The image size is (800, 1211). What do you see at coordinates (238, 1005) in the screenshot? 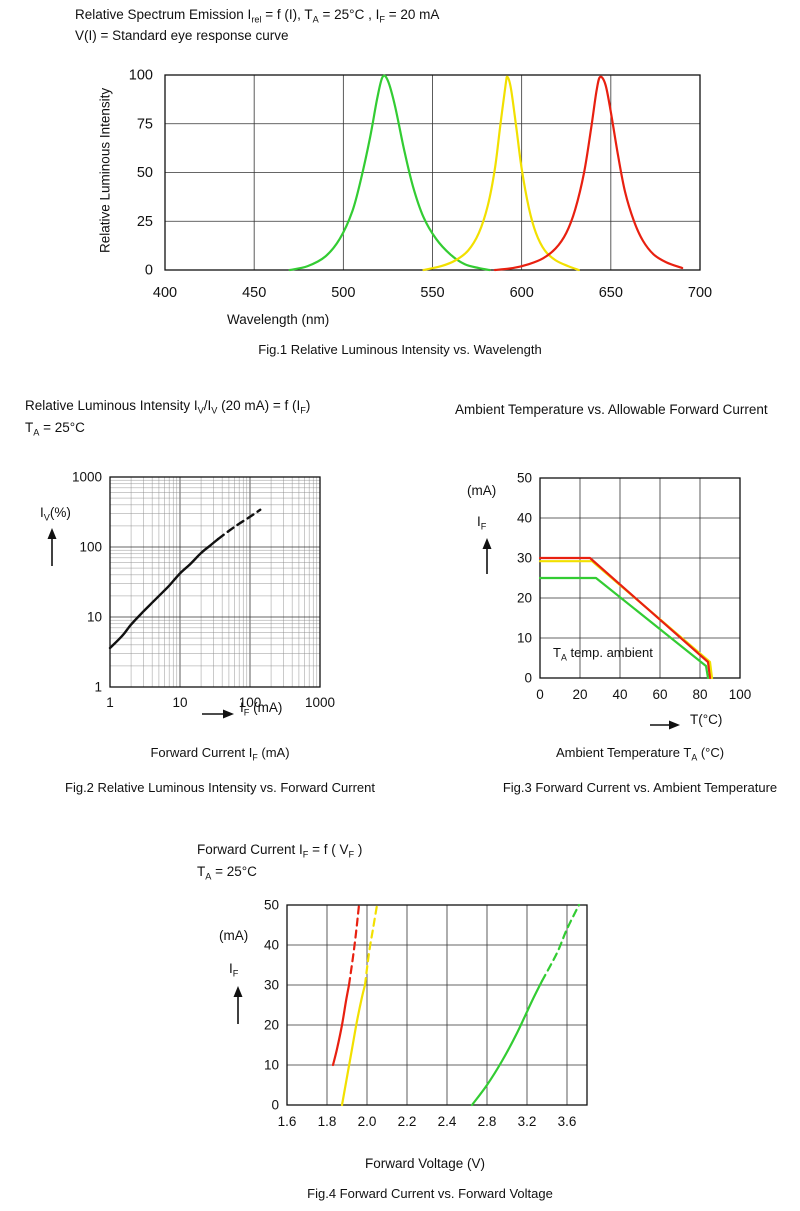
I see `fig4-y-axis-up-arrow-icon` at bounding box center [238, 1005].